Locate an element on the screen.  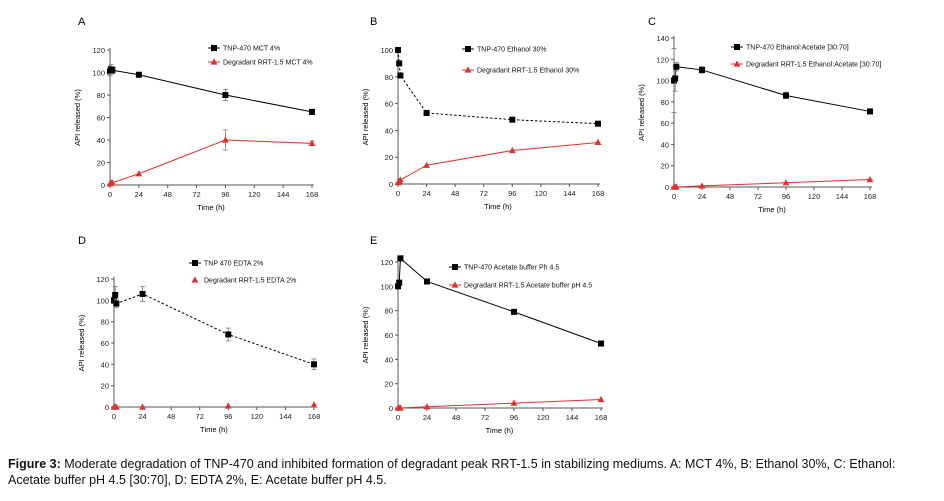
y-tick-label: 80 is located at coordinates (105, 322).